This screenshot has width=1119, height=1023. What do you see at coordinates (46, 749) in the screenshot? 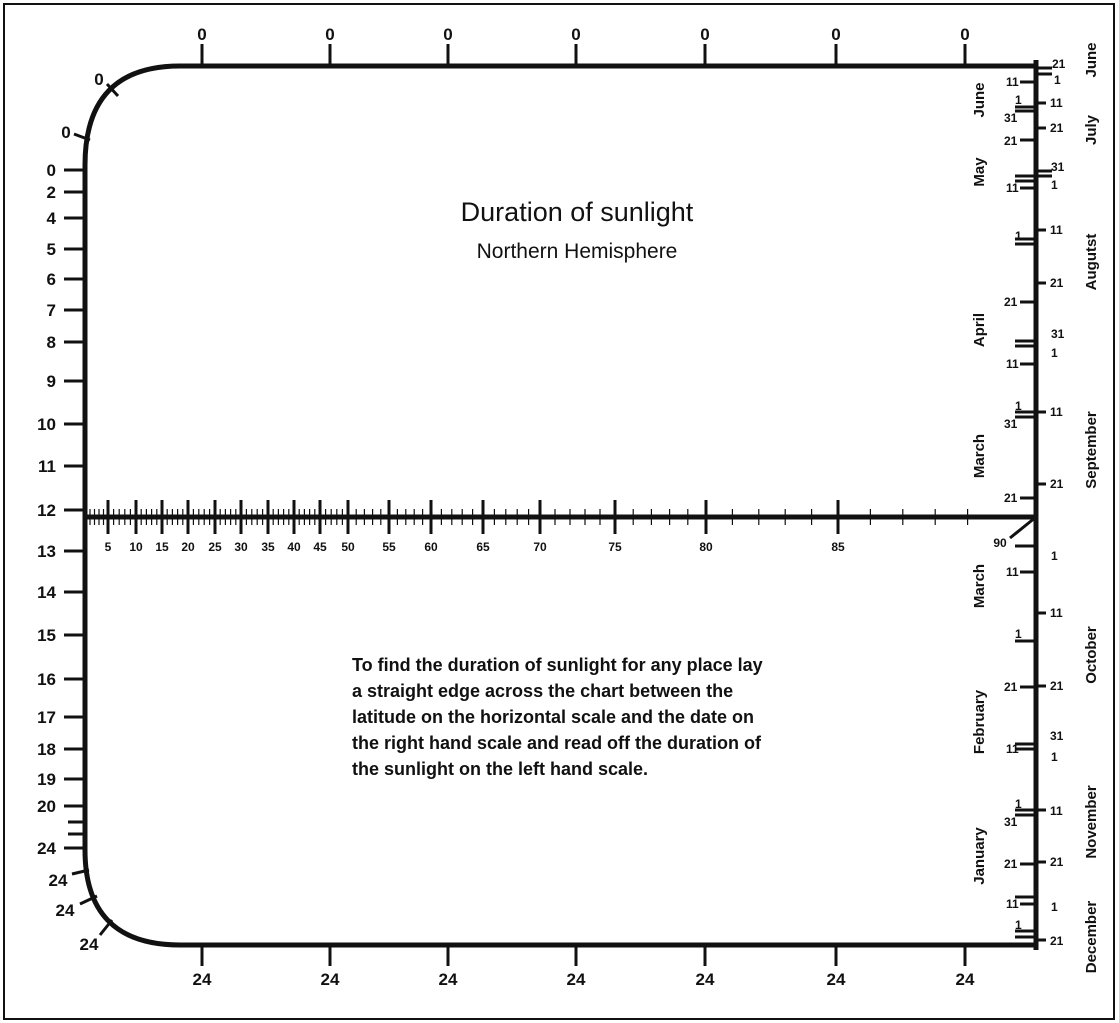
I see `duration-label: 18` at bounding box center [46, 749].